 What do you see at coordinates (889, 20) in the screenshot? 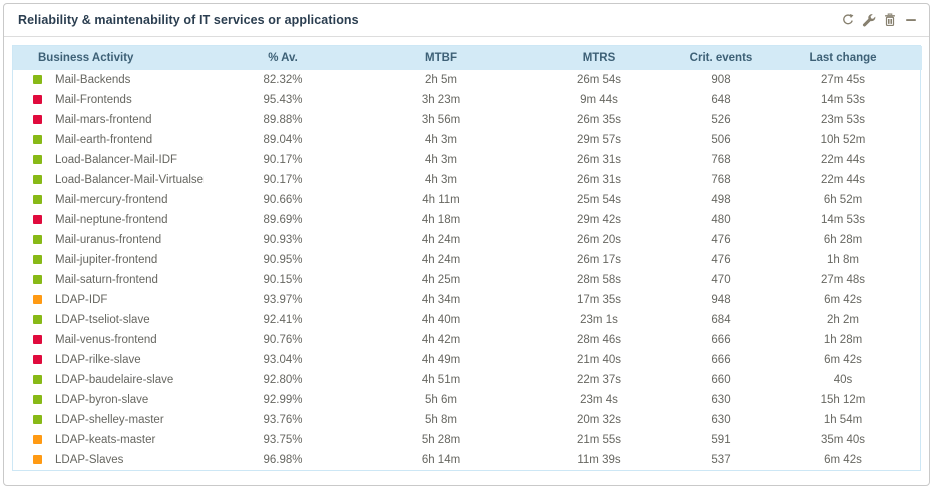
I see `trash-icon` at bounding box center [889, 20].